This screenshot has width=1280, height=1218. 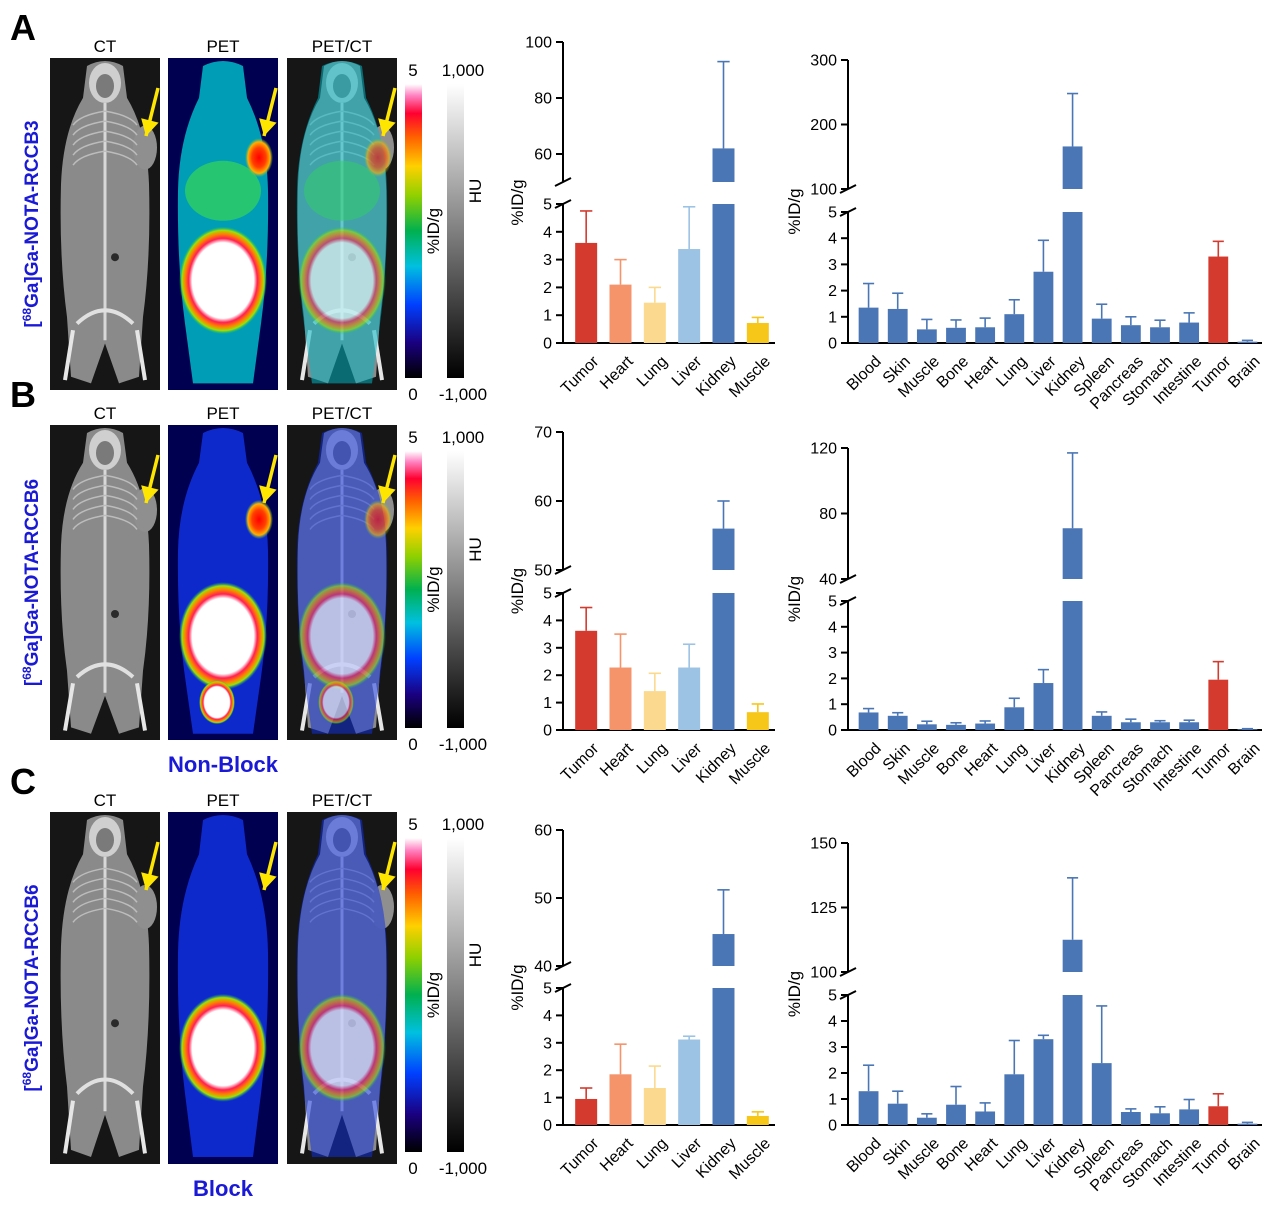 What do you see at coordinates (1160, 1119) in the screenshot?
I see `bar-stomach` at bounding box center [1160, 1119].